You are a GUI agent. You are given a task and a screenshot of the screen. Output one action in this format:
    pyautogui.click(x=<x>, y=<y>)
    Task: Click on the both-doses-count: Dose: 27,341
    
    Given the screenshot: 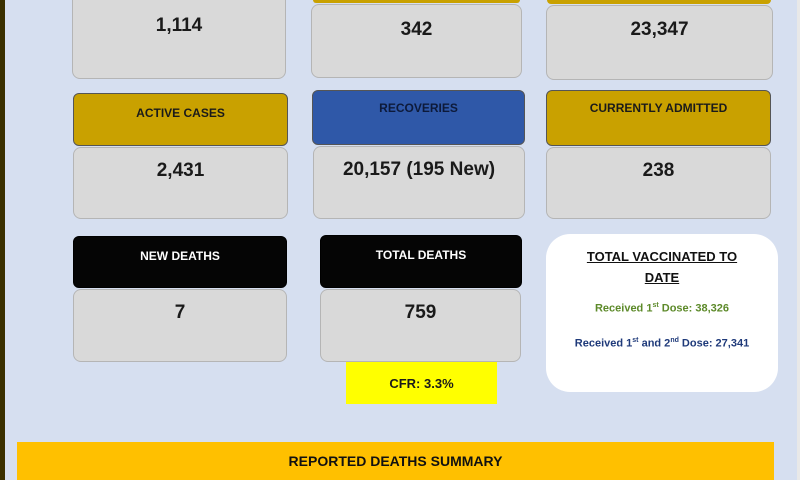 What is the action you would take?
    pyautogui.click(x=714, y=343)
    